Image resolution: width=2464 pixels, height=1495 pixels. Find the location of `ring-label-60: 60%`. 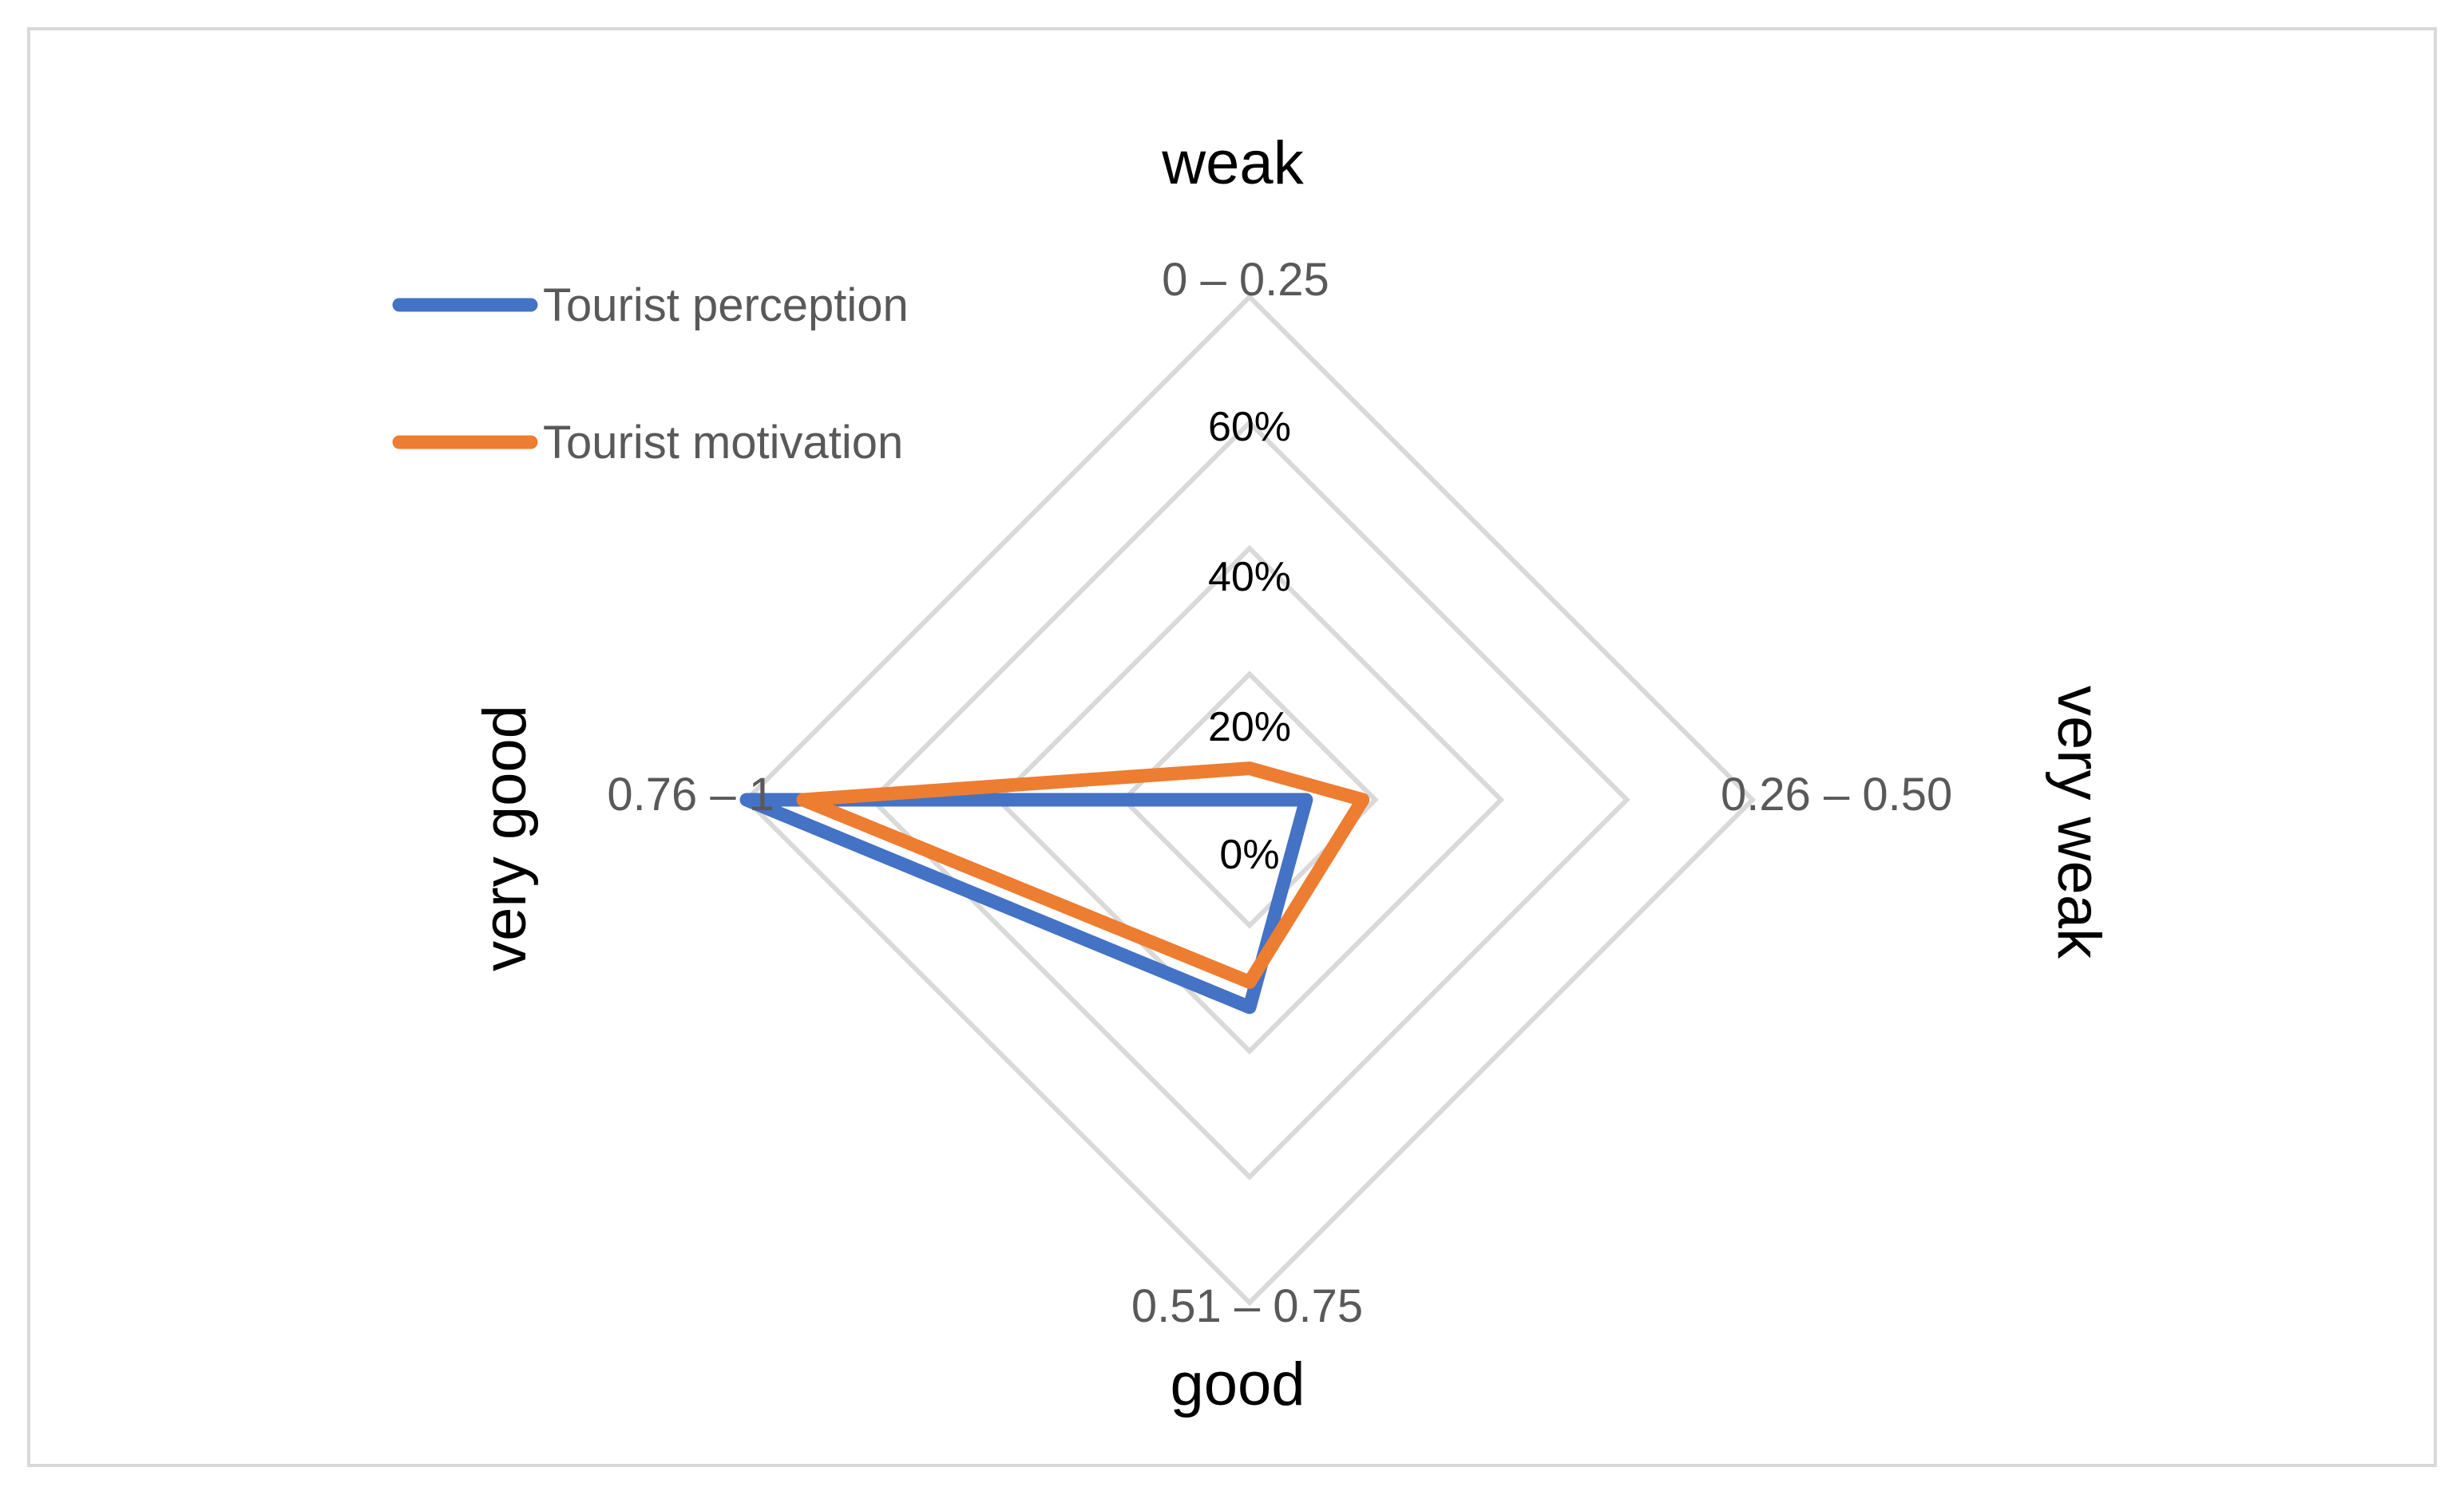

ring-label-60: 60% is located at coordinates (1249, 427).